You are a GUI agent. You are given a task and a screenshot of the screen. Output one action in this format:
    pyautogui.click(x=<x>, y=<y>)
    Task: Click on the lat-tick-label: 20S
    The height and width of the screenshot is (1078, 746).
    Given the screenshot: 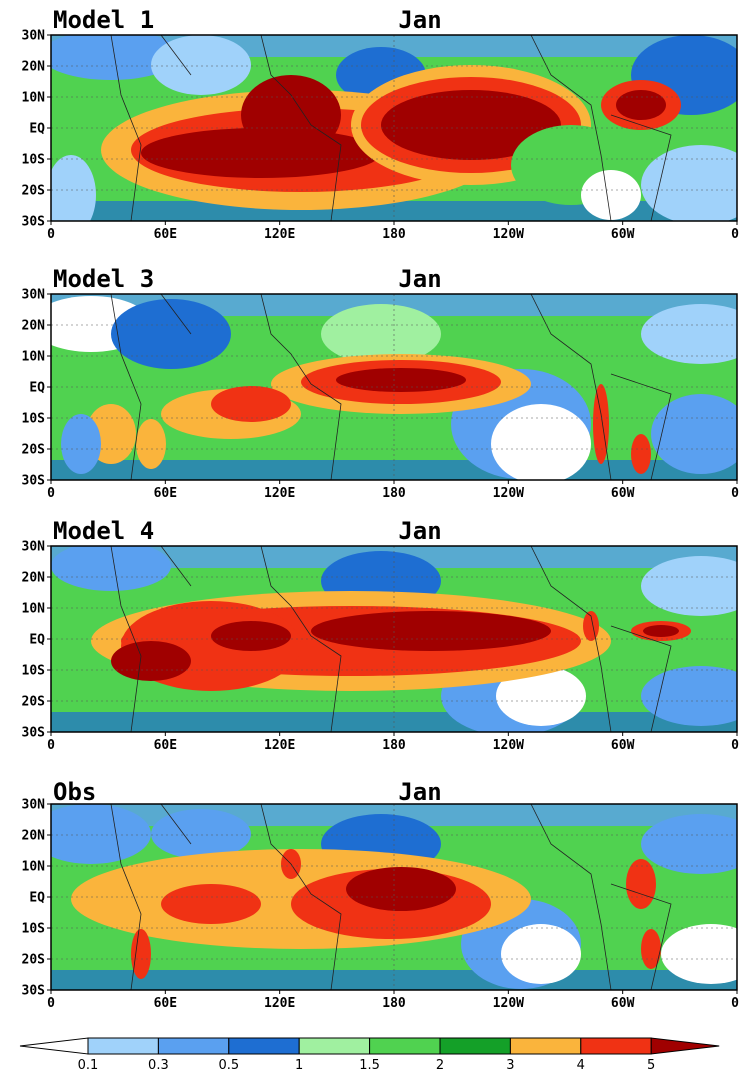 What is the action you would take?
    pyautogui.click(x=34, y=450)
    